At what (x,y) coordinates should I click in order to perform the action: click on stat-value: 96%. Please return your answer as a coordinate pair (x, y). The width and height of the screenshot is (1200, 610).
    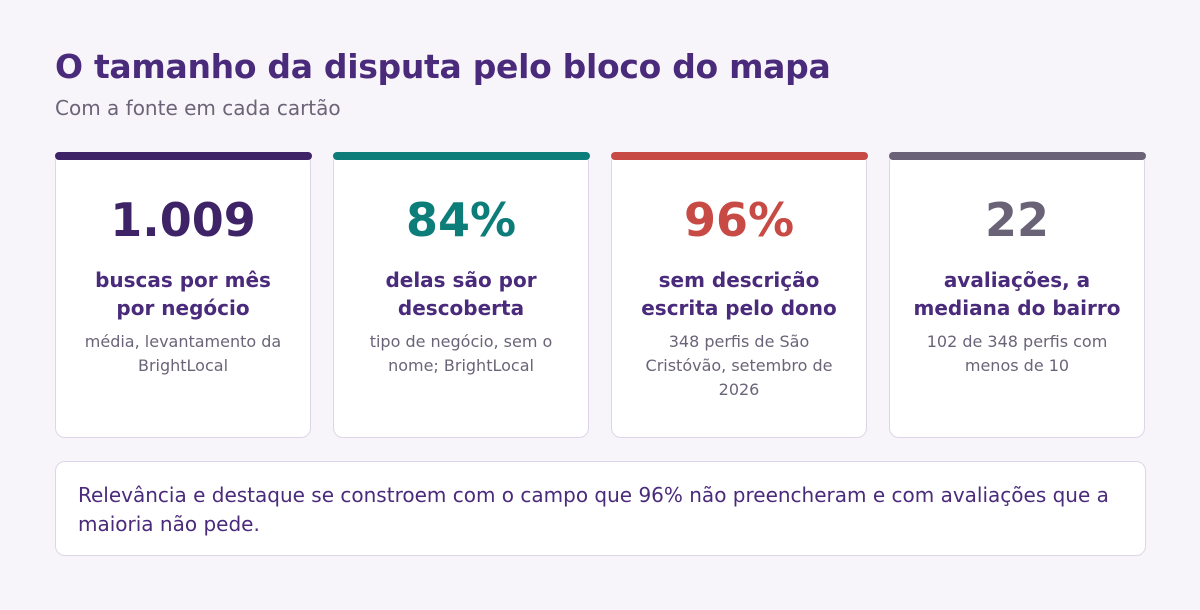
    Looking at the image, I should click on (739, 220).